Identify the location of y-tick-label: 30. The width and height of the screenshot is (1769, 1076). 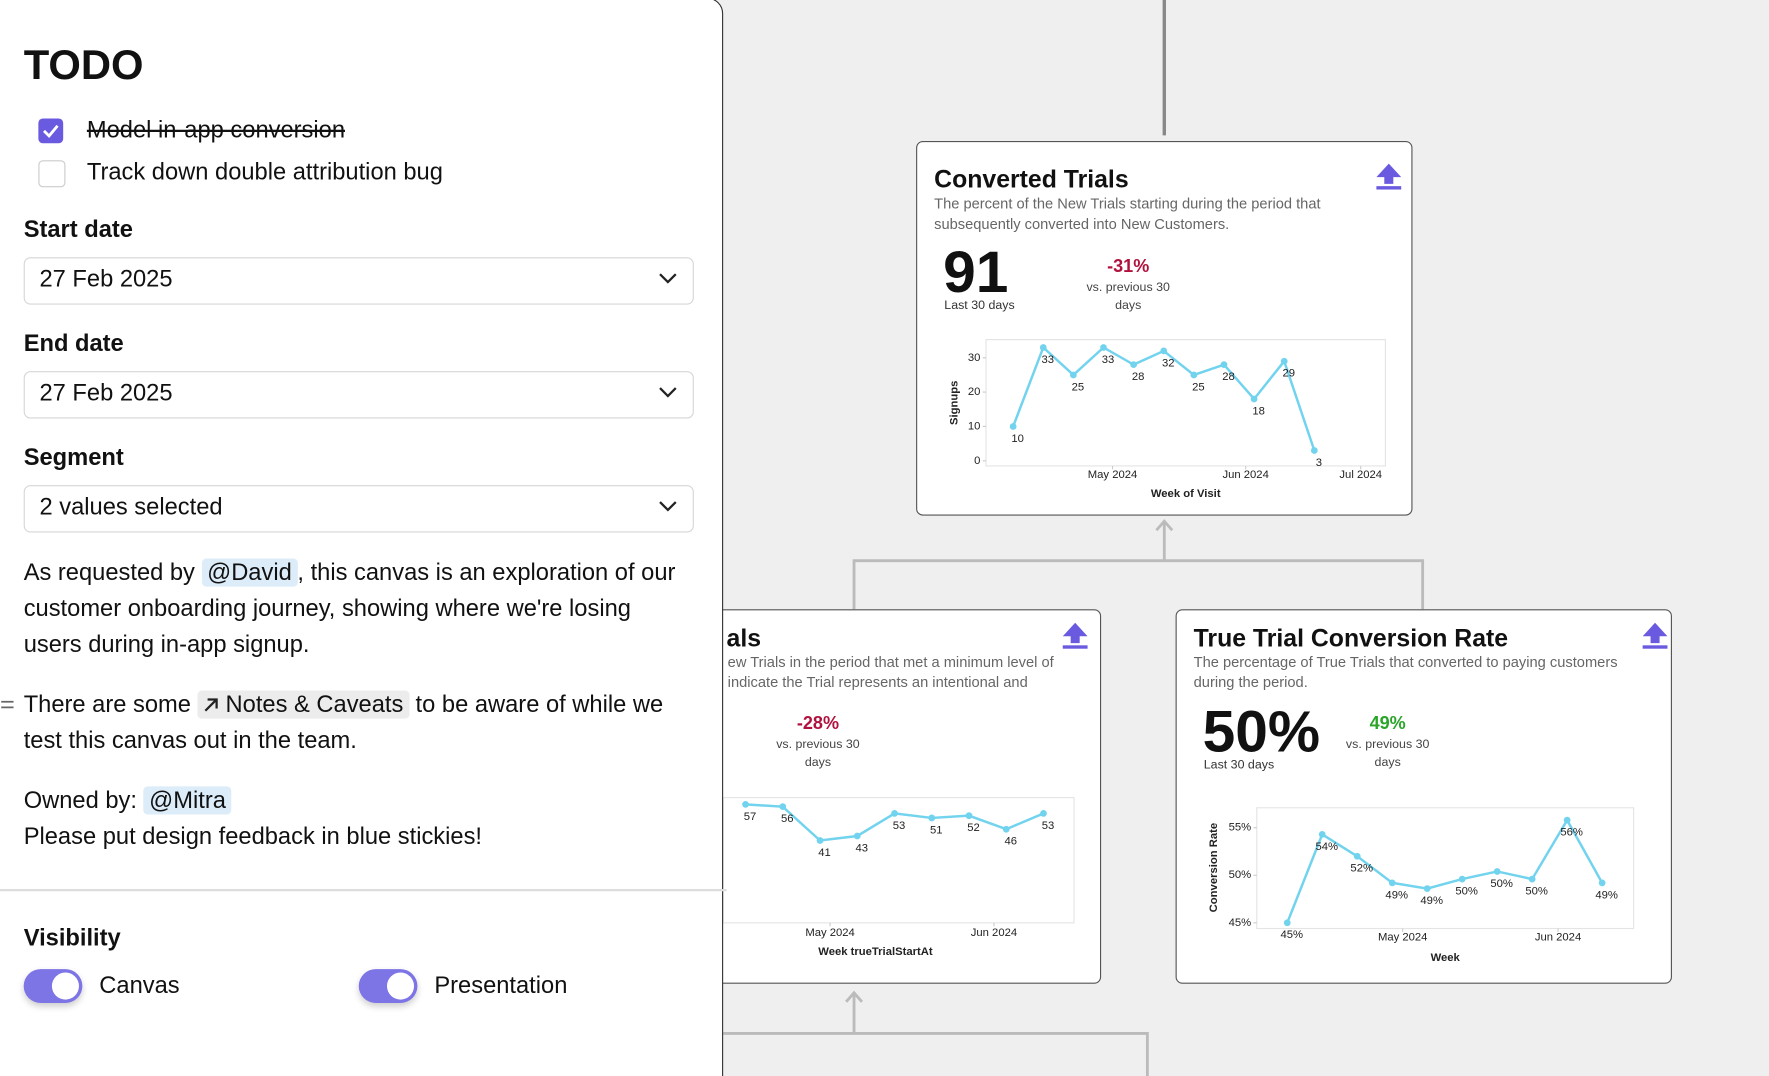
(974, 358).